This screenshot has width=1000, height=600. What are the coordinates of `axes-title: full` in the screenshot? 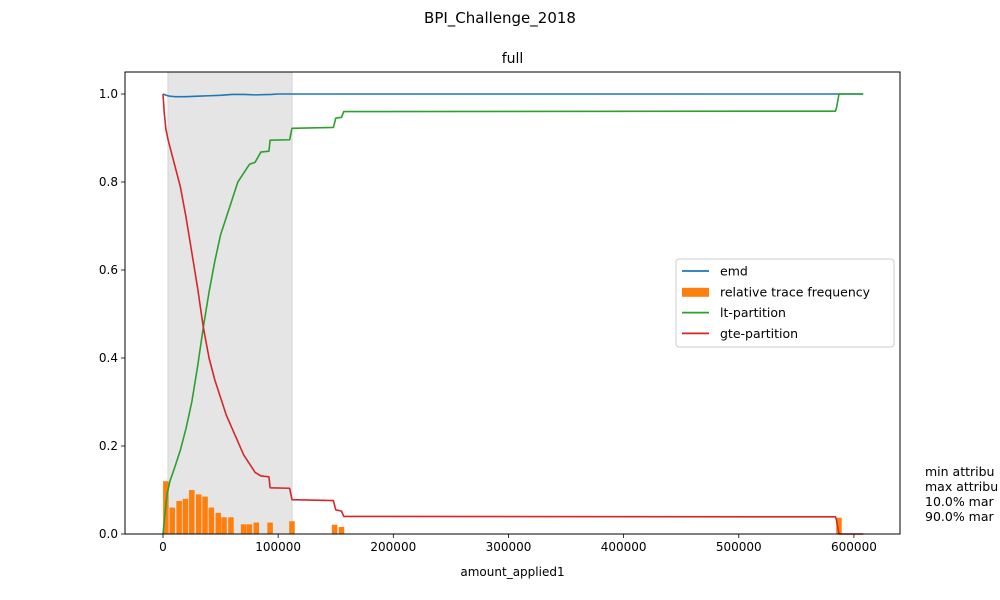 It's located at (513, 59).